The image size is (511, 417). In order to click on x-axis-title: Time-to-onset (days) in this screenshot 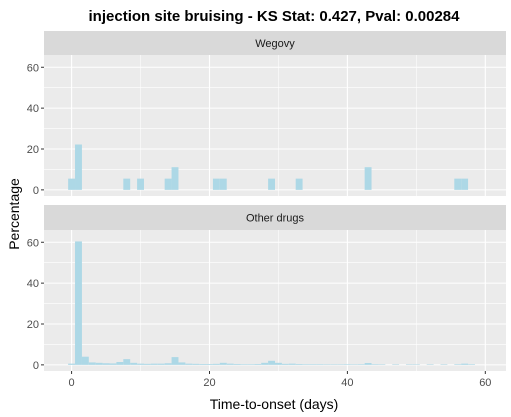, I will do `click(274, 404)`.